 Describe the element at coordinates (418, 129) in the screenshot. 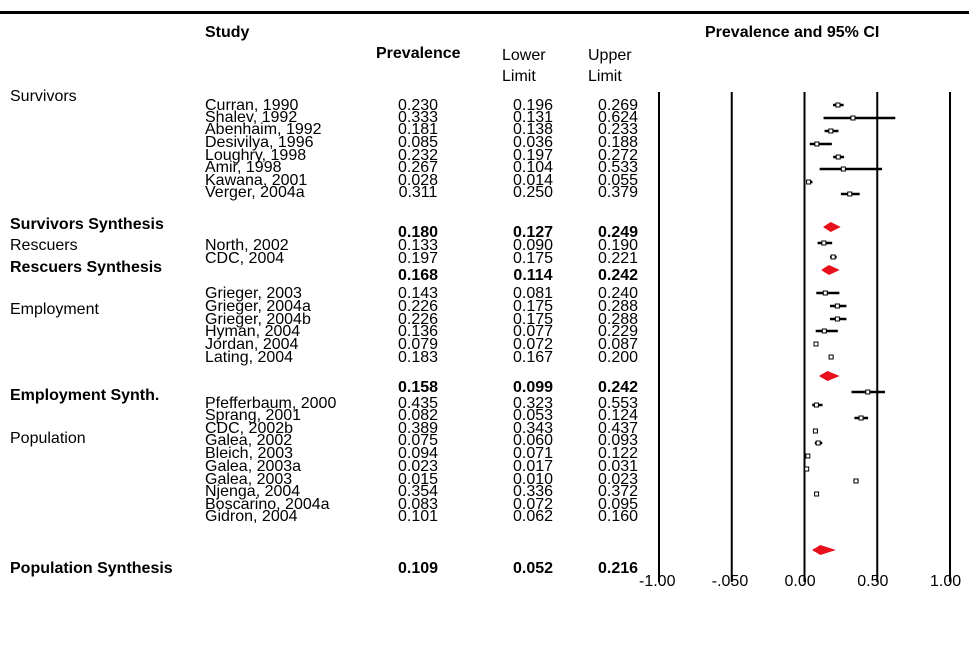

I see `study-prevalence: 0.181` at that location.